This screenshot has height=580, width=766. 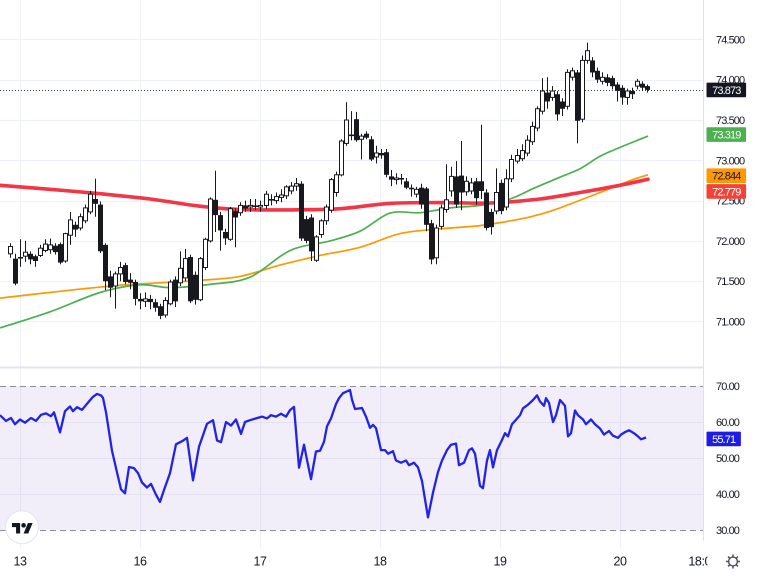 I want to click on svg-text: 71.500, so click(x=730, y=282).